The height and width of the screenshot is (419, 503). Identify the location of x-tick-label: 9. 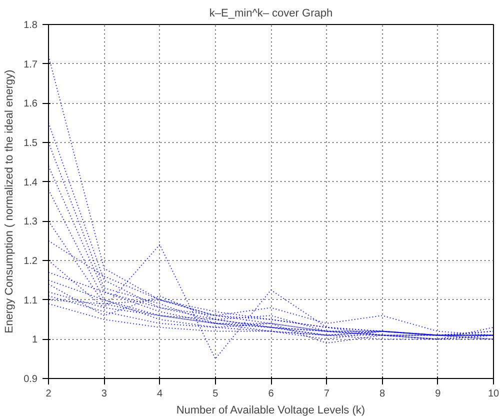
(438, 394).